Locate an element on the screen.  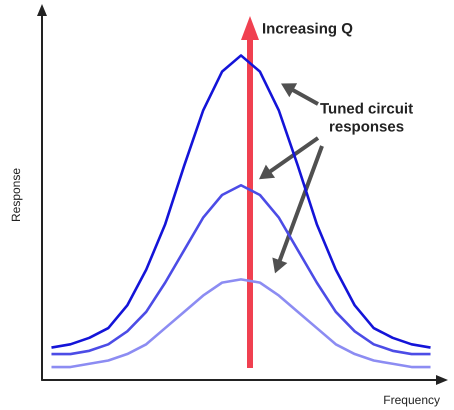
x-axis-title: Frequency is located at coordinates (411, 400).